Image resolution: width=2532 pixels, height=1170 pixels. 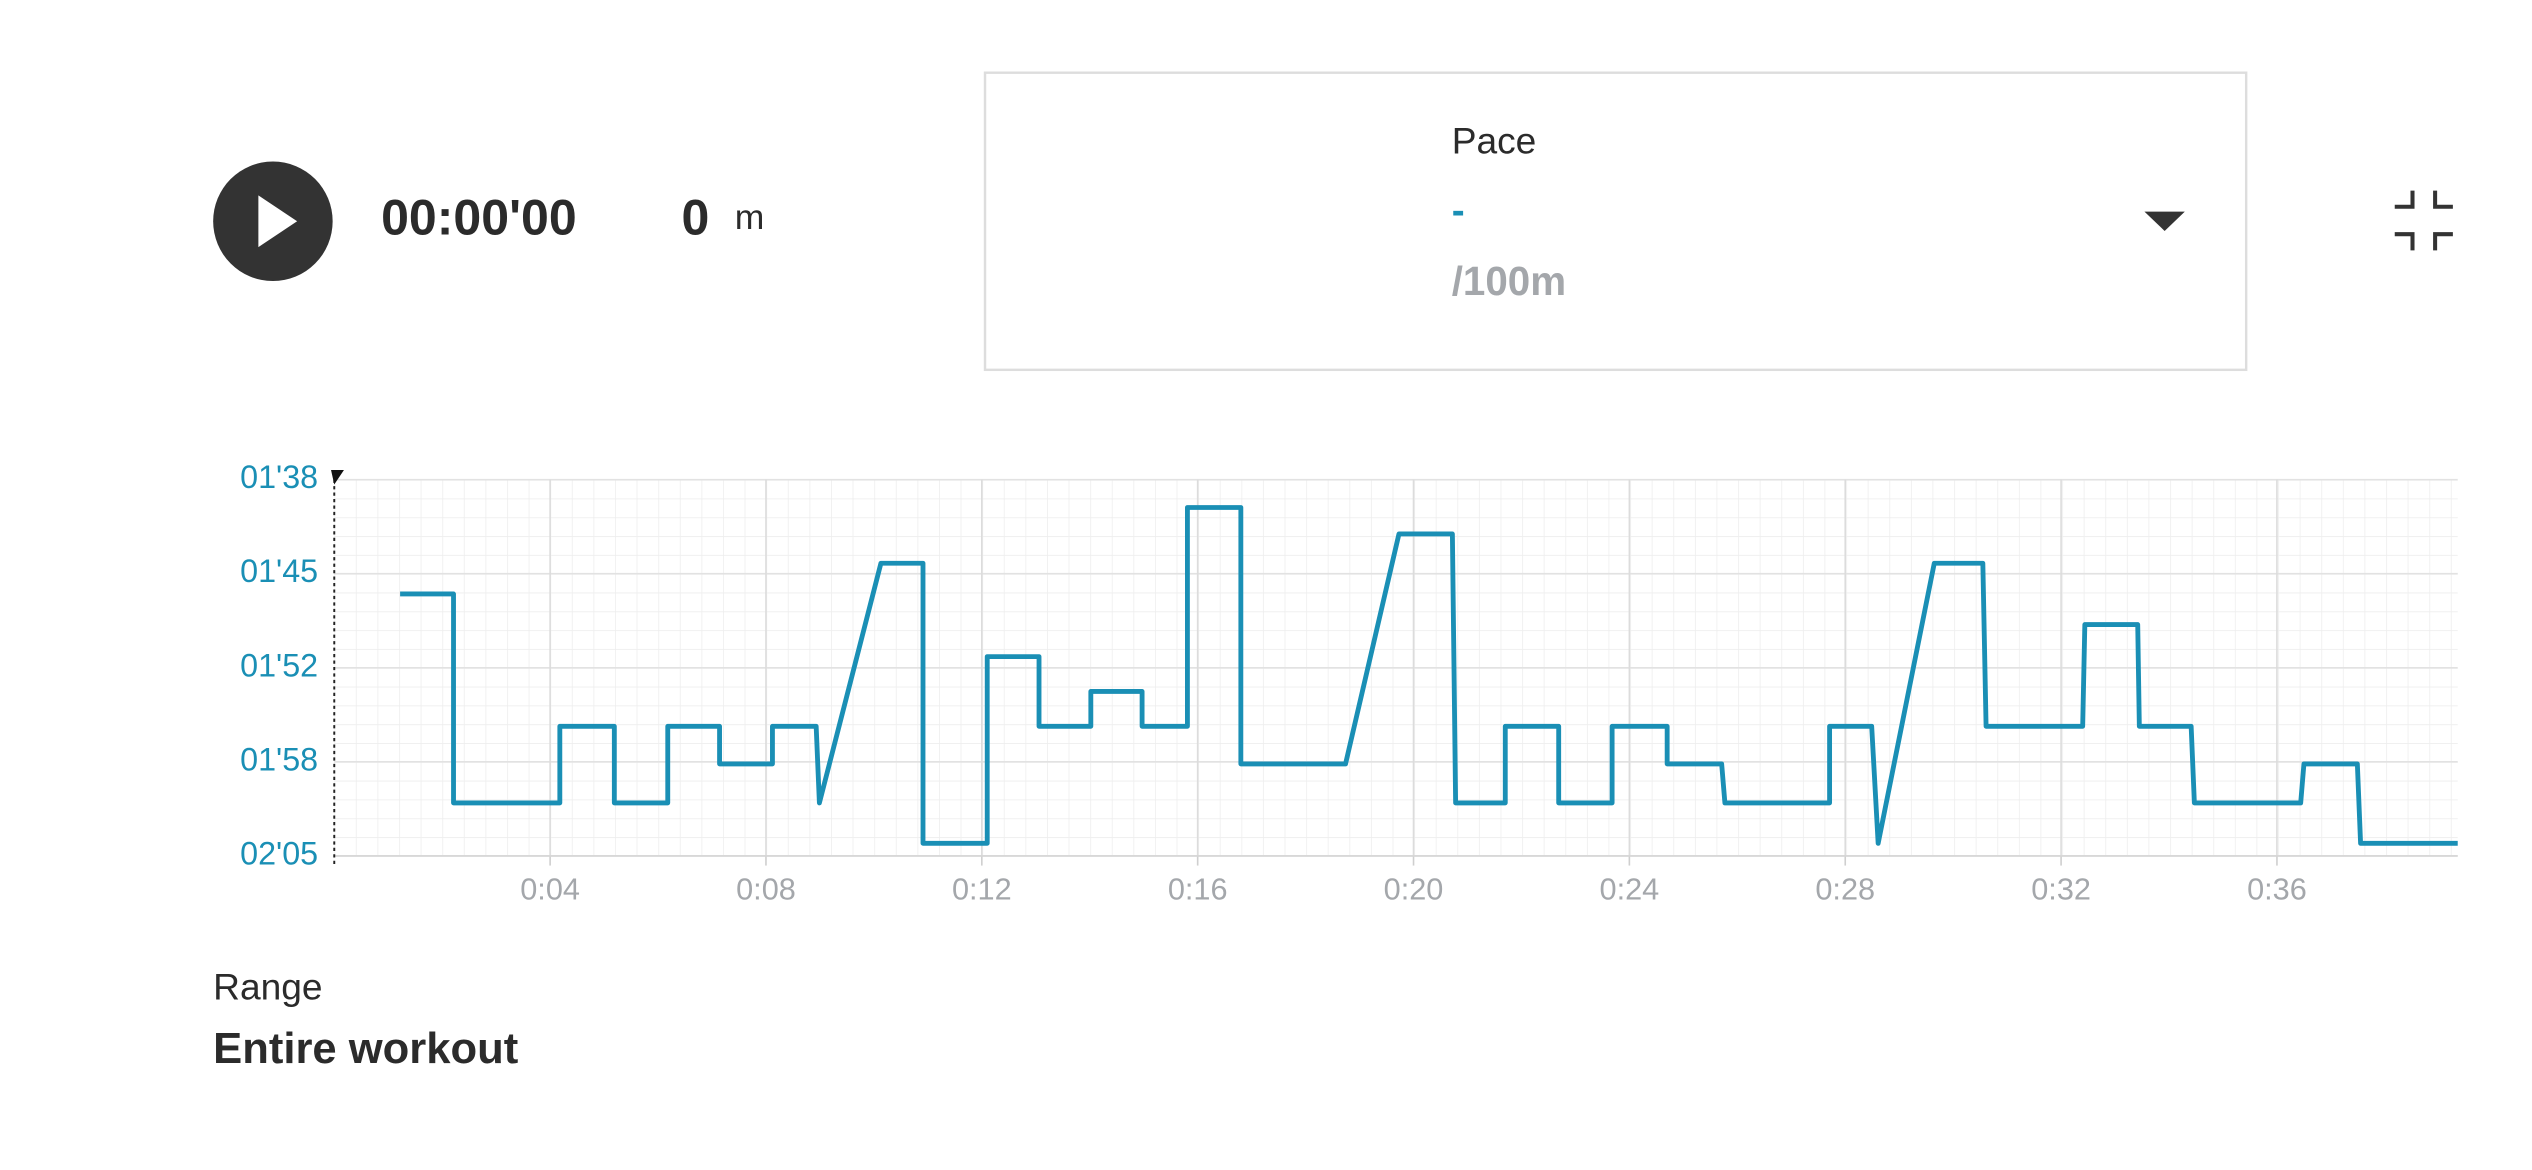 What do you see at coordinates (550, 889) in the screenshot?
I see `x-tick-label: 0:04` at bounding box center [550, 889].